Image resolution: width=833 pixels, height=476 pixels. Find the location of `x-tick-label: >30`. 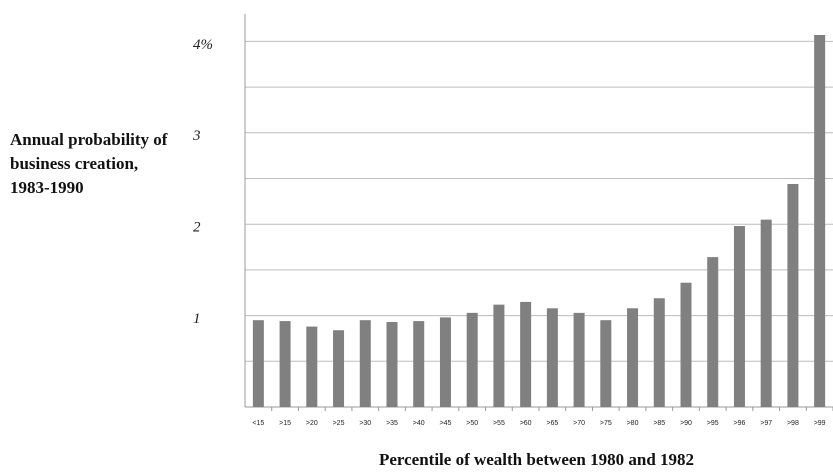

x-tick-label: >30 is located at coordinates (365, 423).